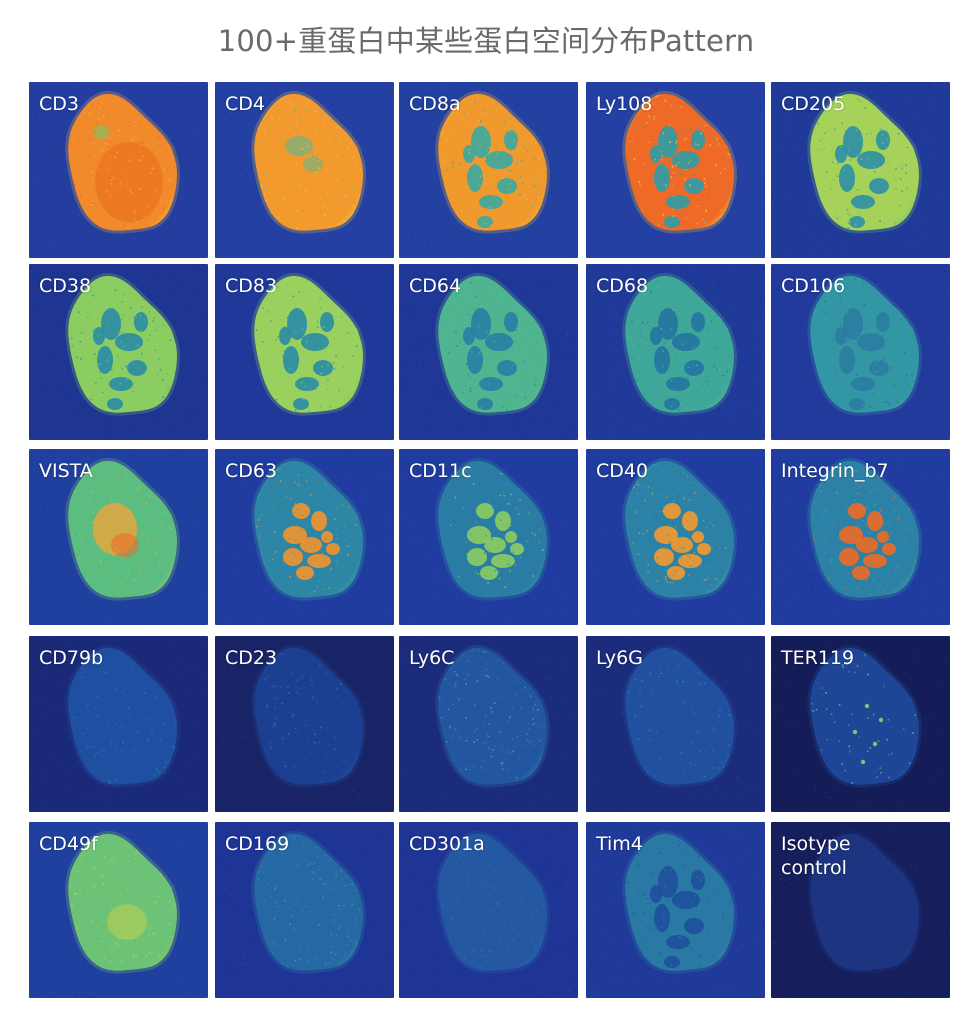  What do you see at coordinates (624, 104) in the screenshot?
I see `panel-label: Ly108` at bounding box center [624, 104].